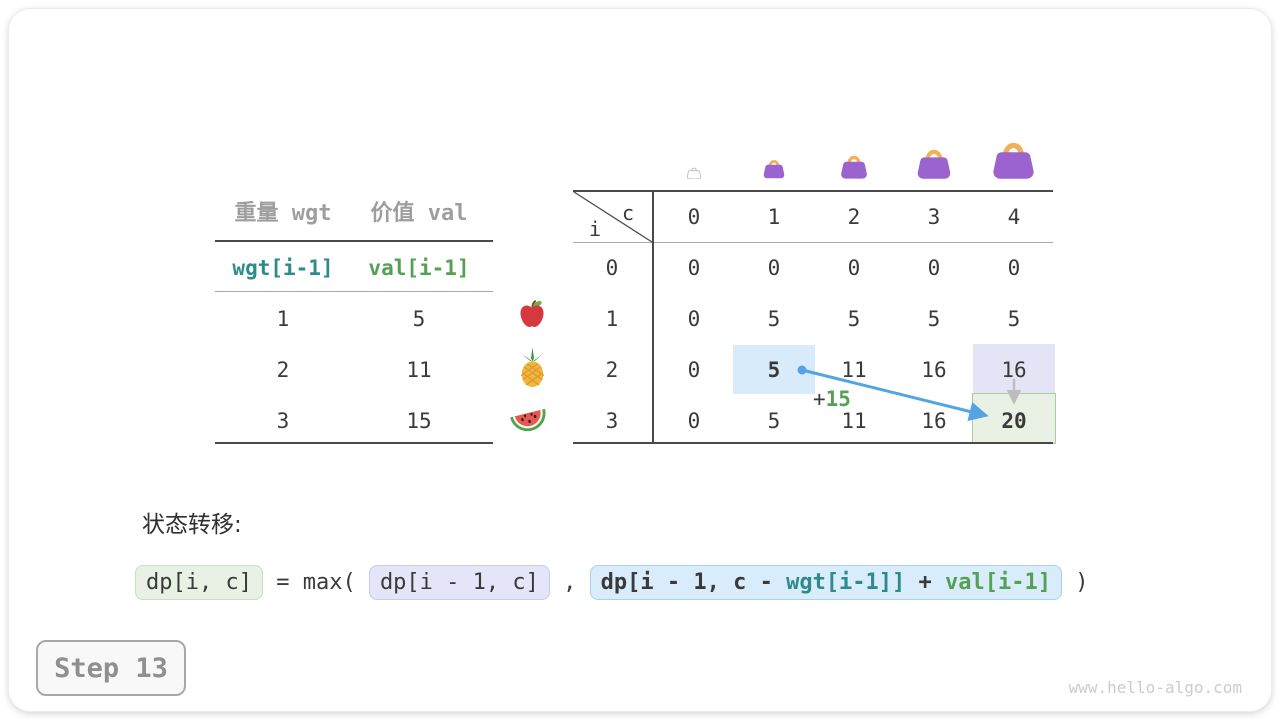 The image size is (1280, 720). Describe the element at coordinates (613, 217) in the screenshot. I see `dp-corner-diagonal` at that location.